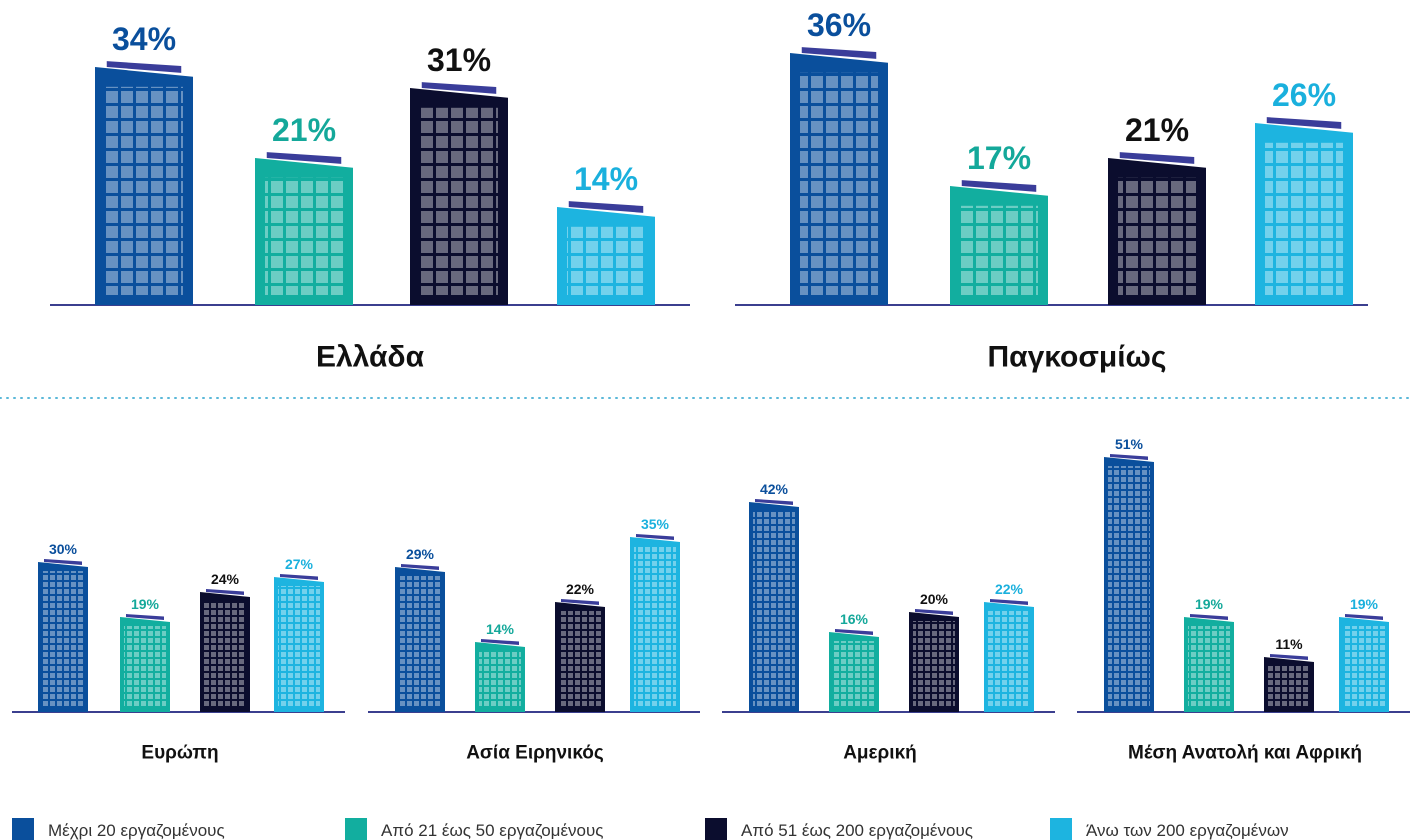  What do you see at coordinates (1304, 95) in the screenshot?
I see `value-label: 26%` at bounding box center [1304, 95].